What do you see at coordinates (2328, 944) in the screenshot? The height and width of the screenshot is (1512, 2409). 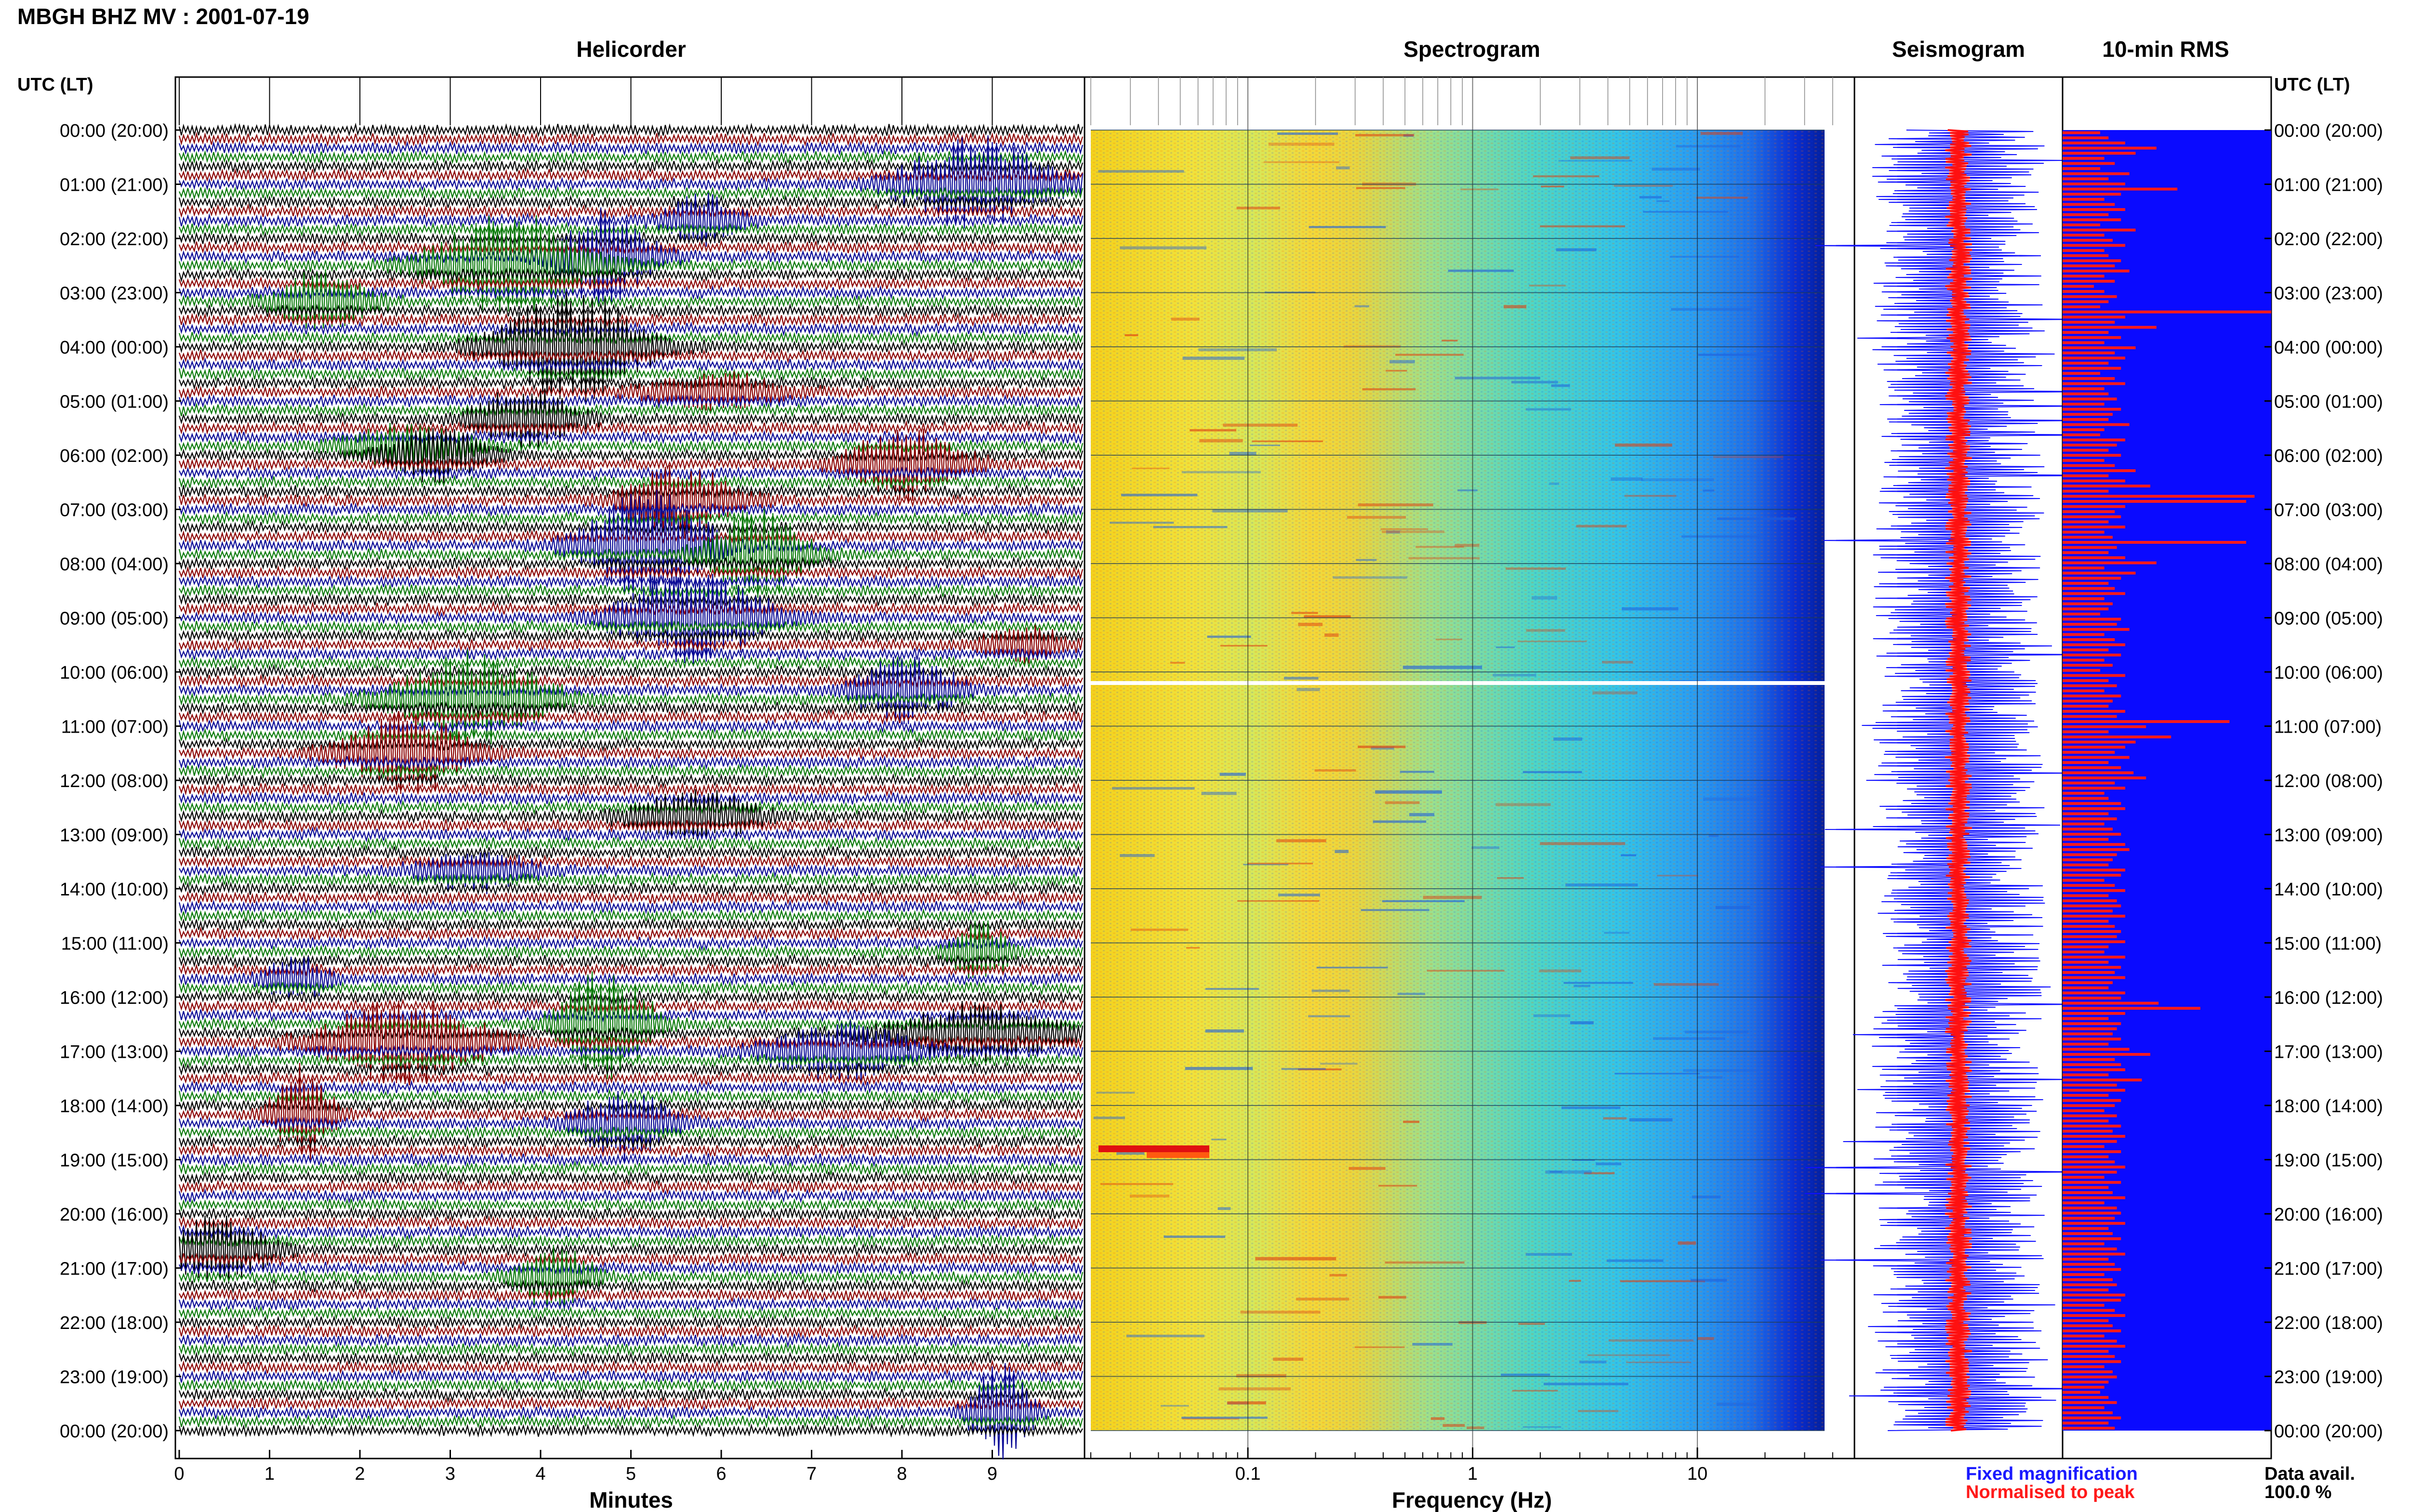 I see `time-label-right: 15:00 (11:00)` at bounding box center [2328, 944].